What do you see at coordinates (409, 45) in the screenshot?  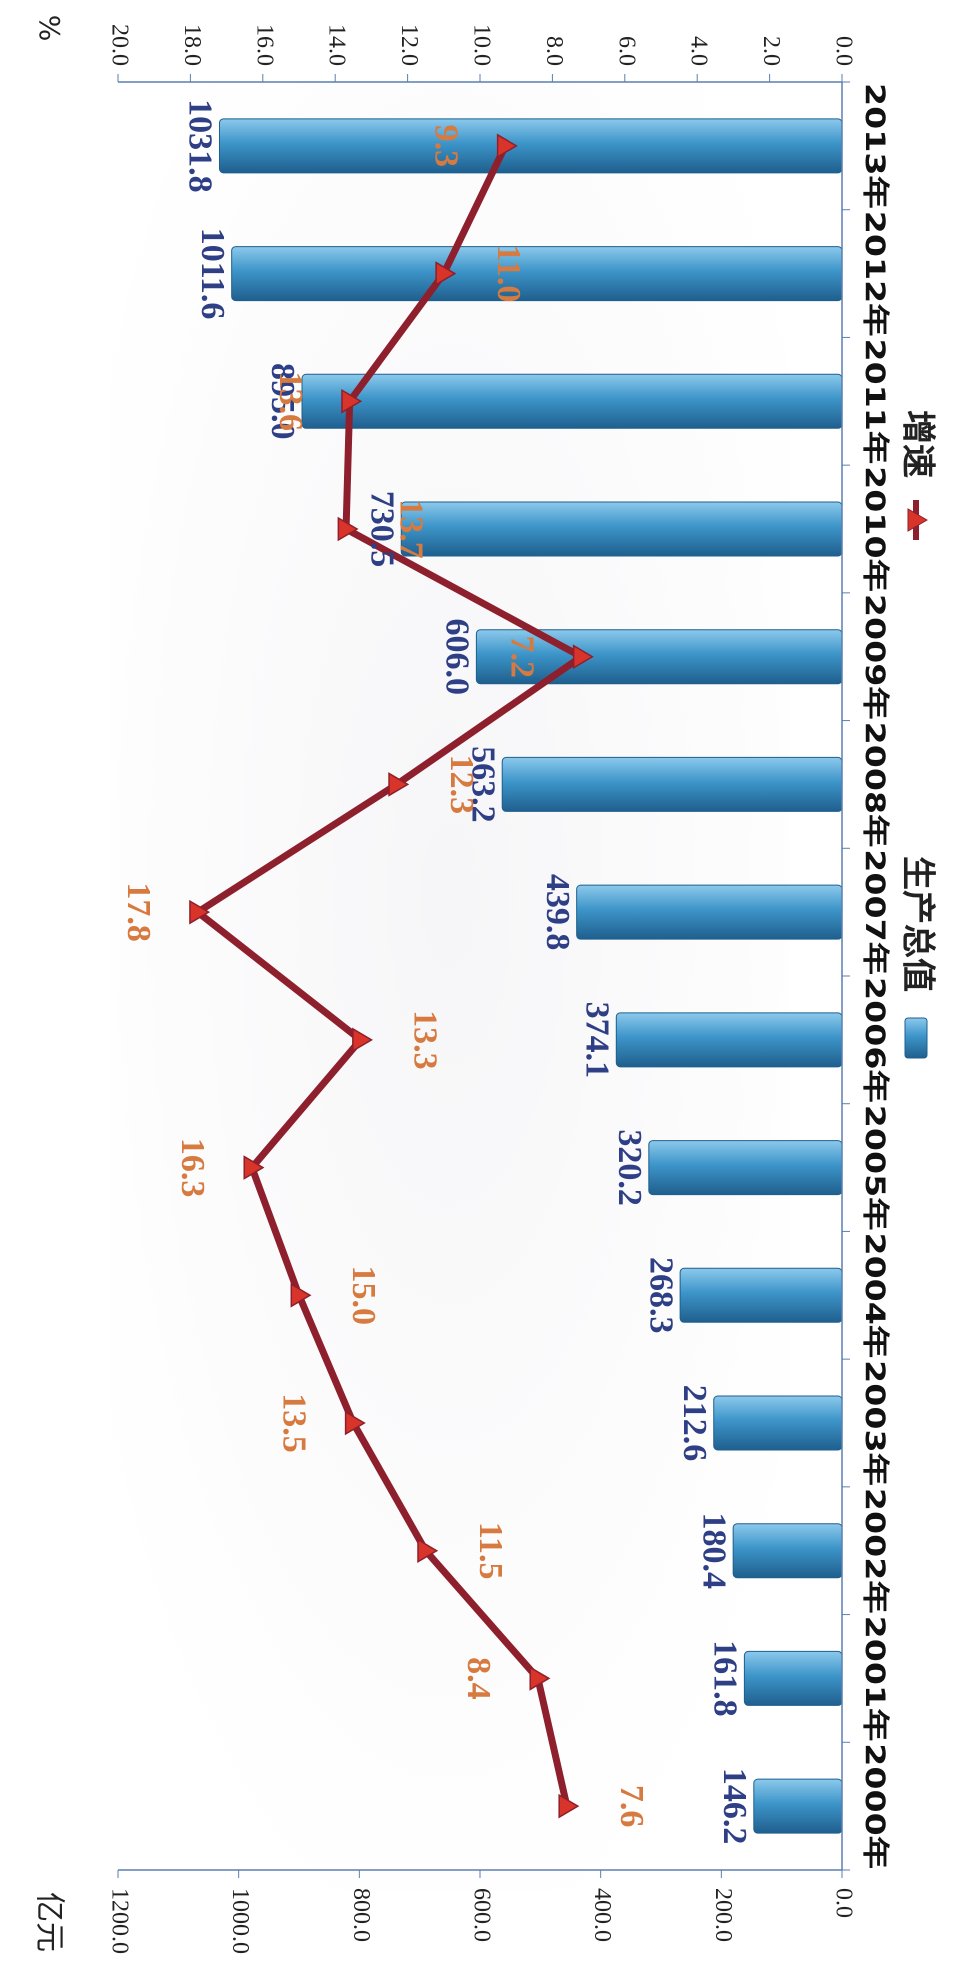 I see `right-axis-tick-label-7: 12.0` at bounding box center [409, 45].